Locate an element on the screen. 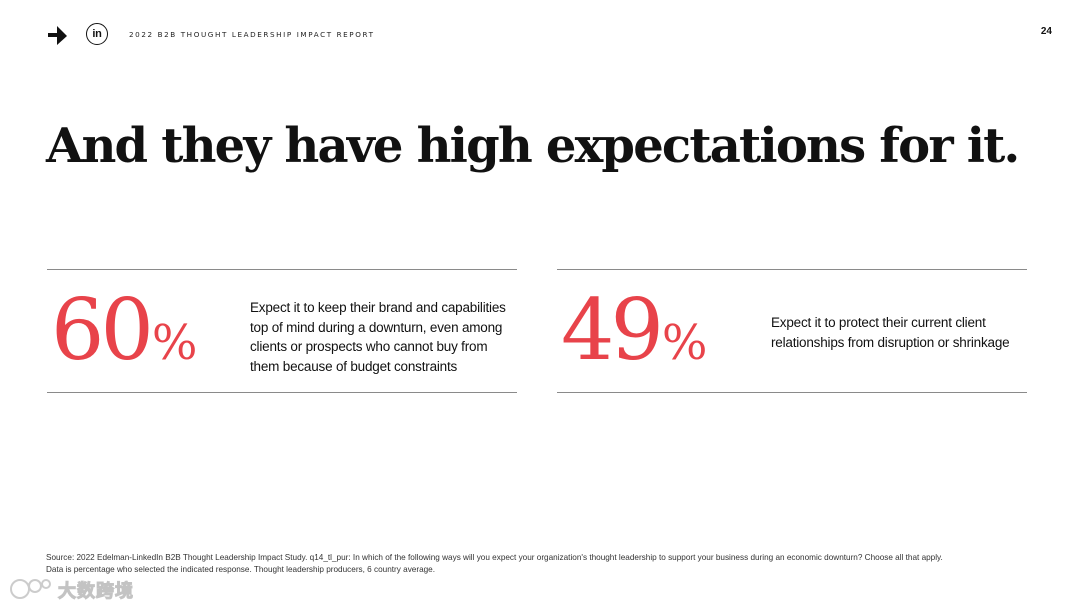 The image size is (1080, 608). watermark-text: 大数跨境 is located at coordinates (96, 592).